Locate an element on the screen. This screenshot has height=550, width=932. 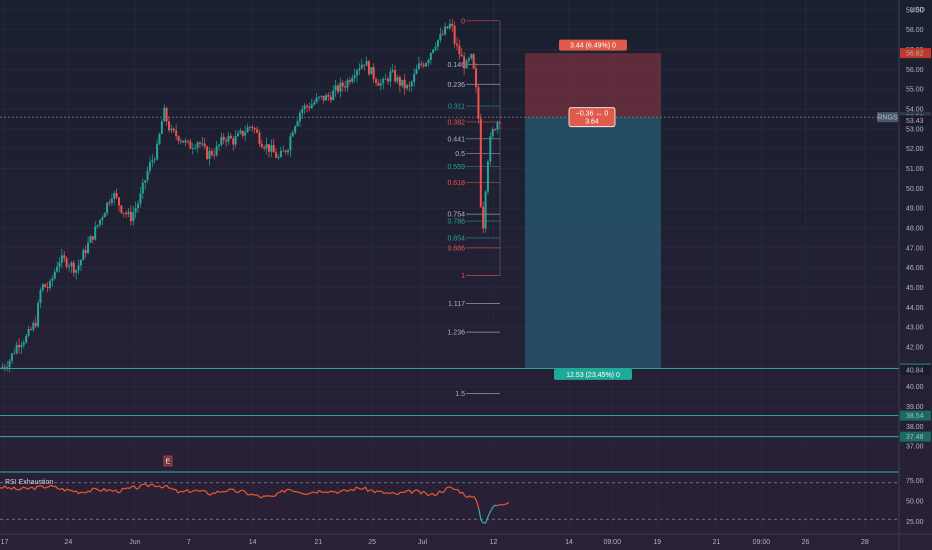
fib-level-label: 0.236 is located at coordinates (456, 85).